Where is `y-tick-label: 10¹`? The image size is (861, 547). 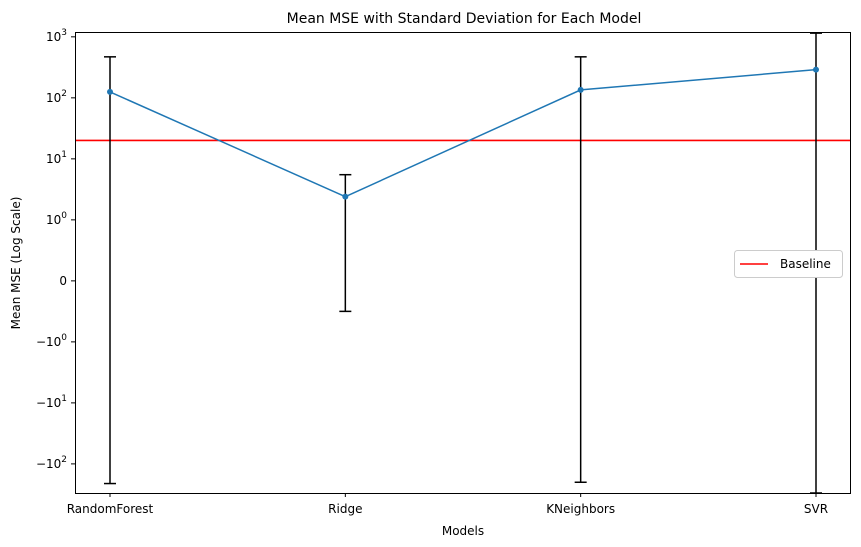
y-tick-label: 10¹ is located at coordinates (56, 158).